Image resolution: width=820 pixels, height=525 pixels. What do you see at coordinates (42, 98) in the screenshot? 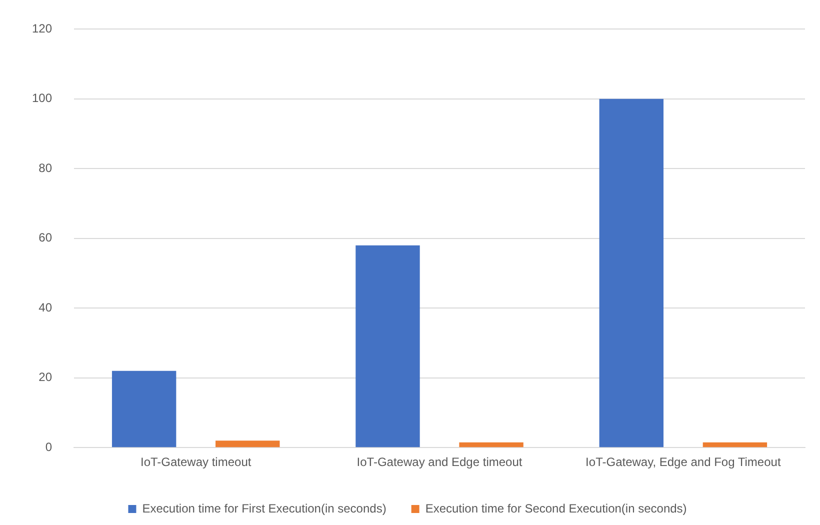
I see `y-tick-label: 100` at bounding box center [42, 98].